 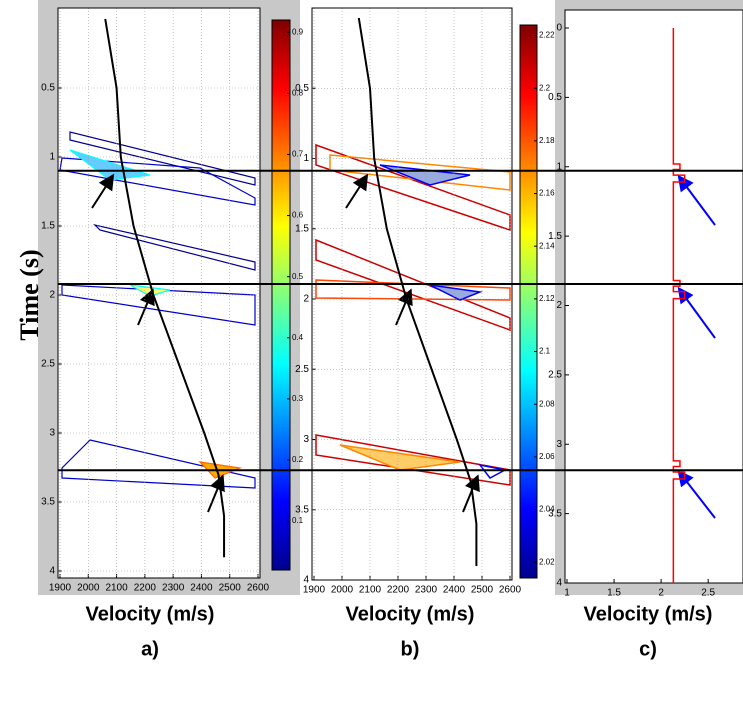 What do you see at coordinates (547, 245) in the screenshot?
I see `colorbar-tick-label: 2.14` at bounding box center [547, 245].